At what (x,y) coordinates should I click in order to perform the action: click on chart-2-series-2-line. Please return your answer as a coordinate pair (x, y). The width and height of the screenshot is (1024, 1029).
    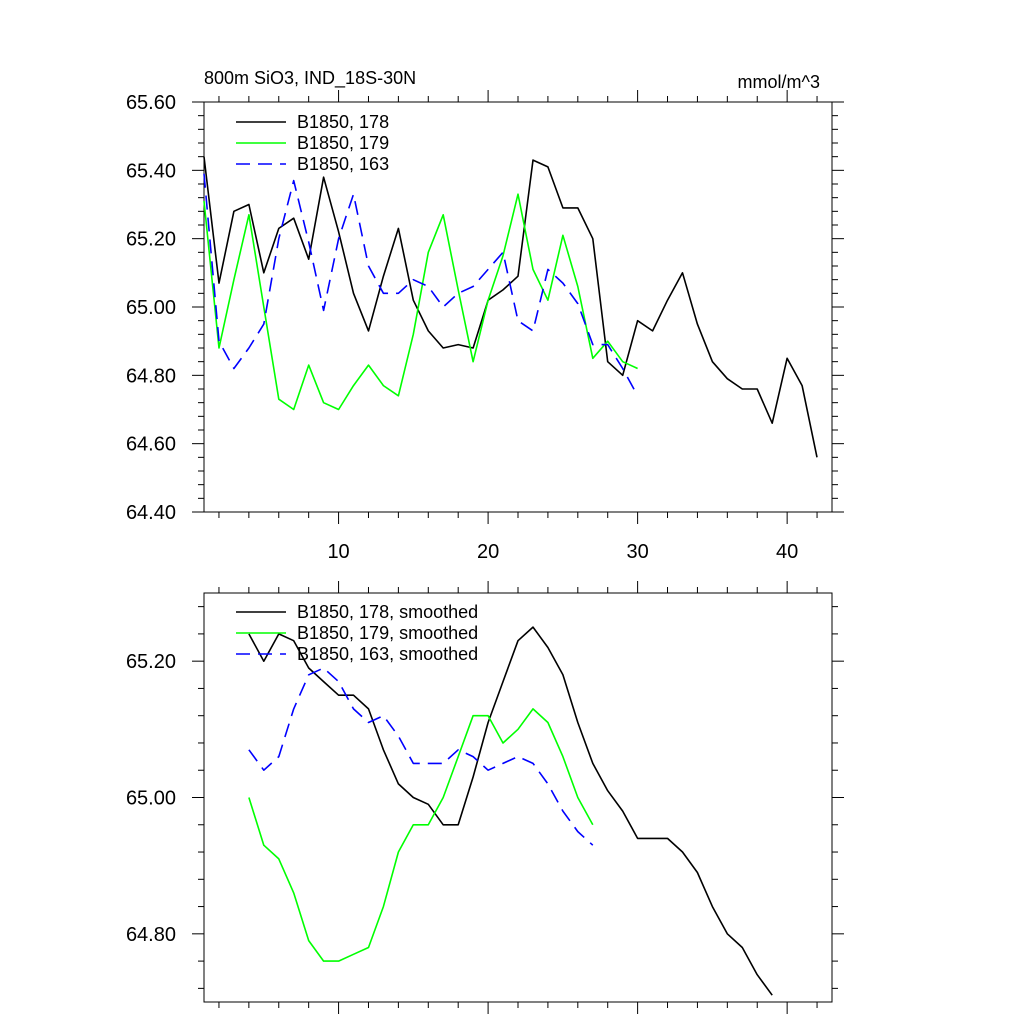
    Looking at the image, I should click on (421, 835).